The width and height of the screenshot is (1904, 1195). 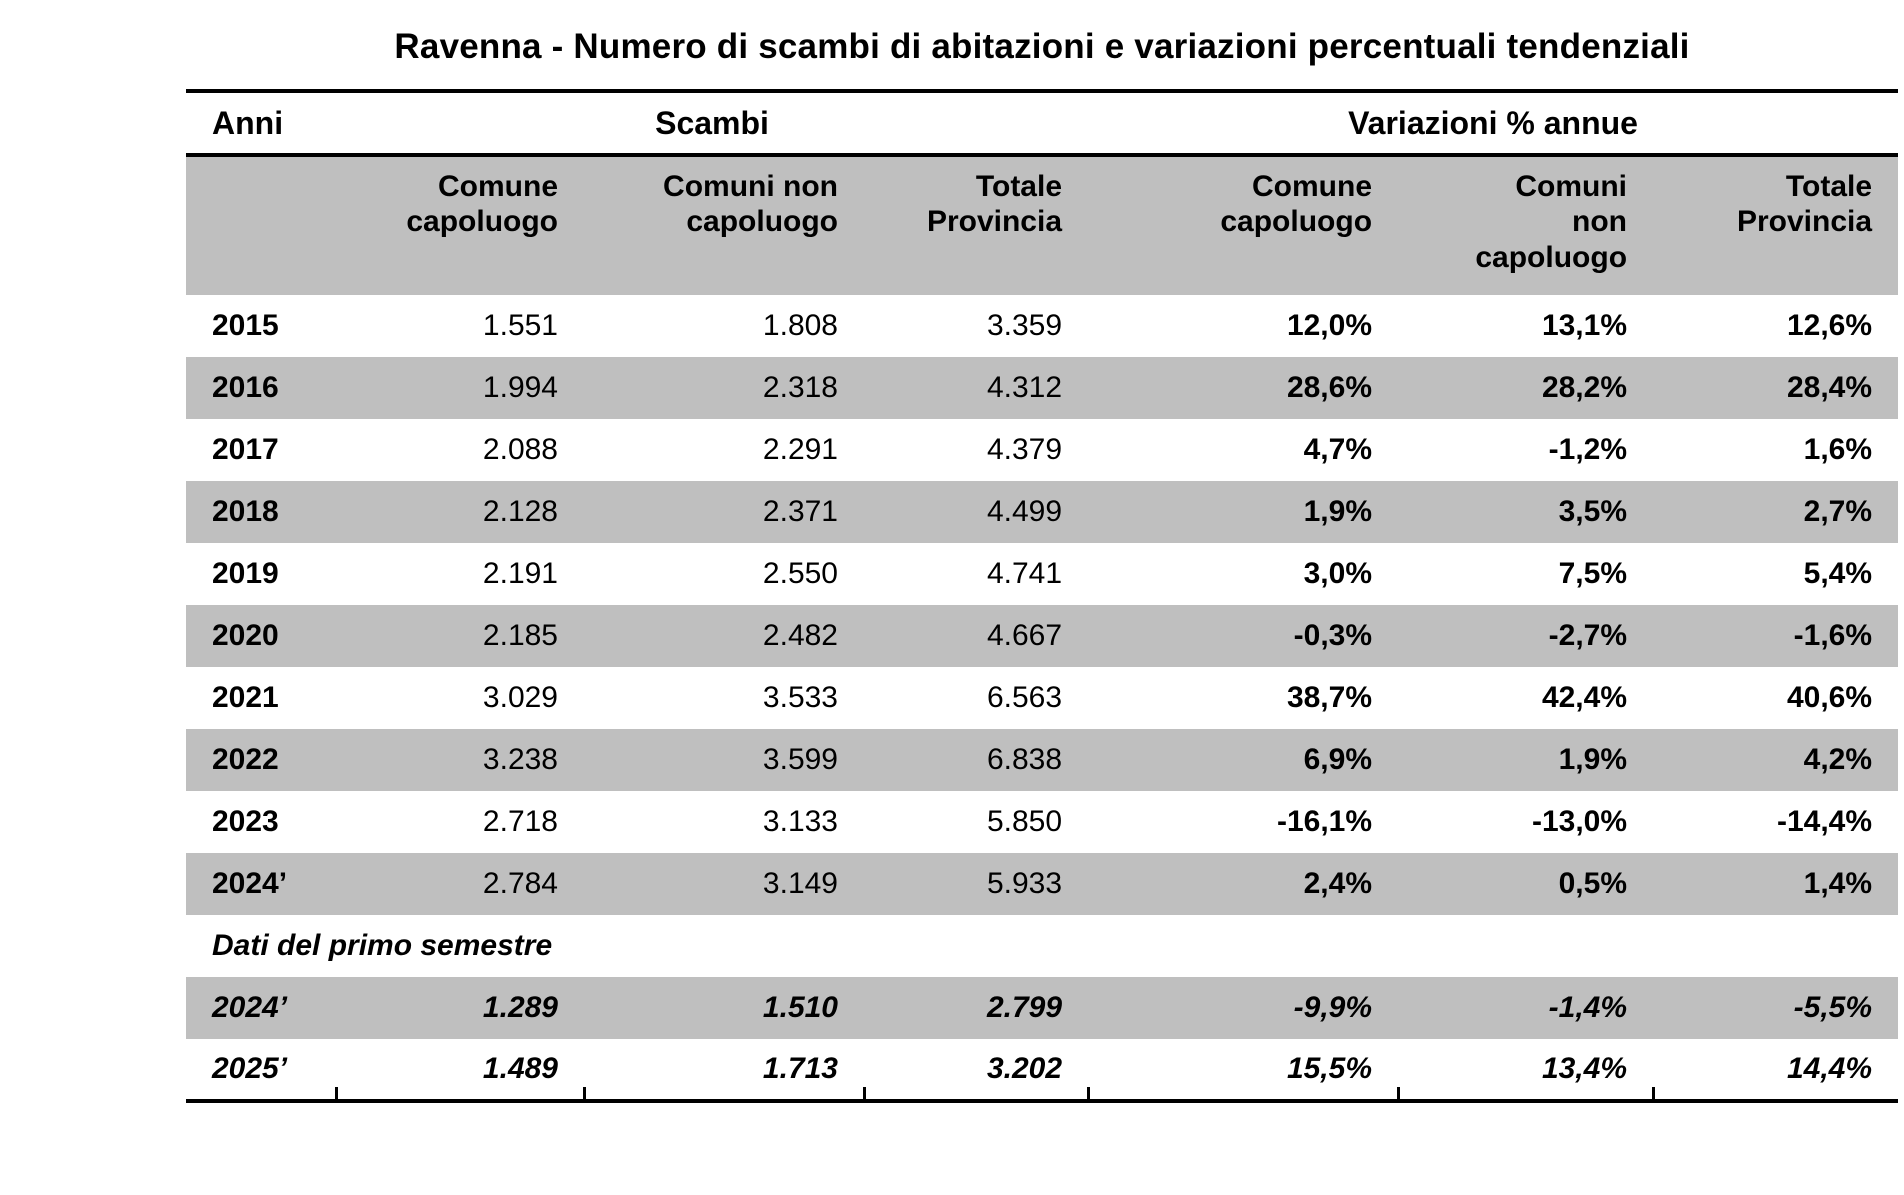 What do you see at coordinates (460, 388) in the screenshot?
I see `scambi-value-cell: 1.994` at bounding box center [460, 388].